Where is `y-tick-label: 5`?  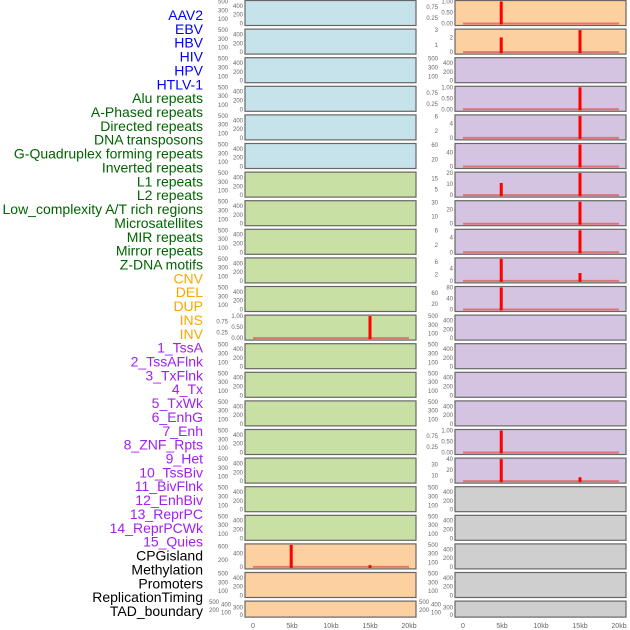
y-tick-label: 5 is located at coordinates (437, 191).